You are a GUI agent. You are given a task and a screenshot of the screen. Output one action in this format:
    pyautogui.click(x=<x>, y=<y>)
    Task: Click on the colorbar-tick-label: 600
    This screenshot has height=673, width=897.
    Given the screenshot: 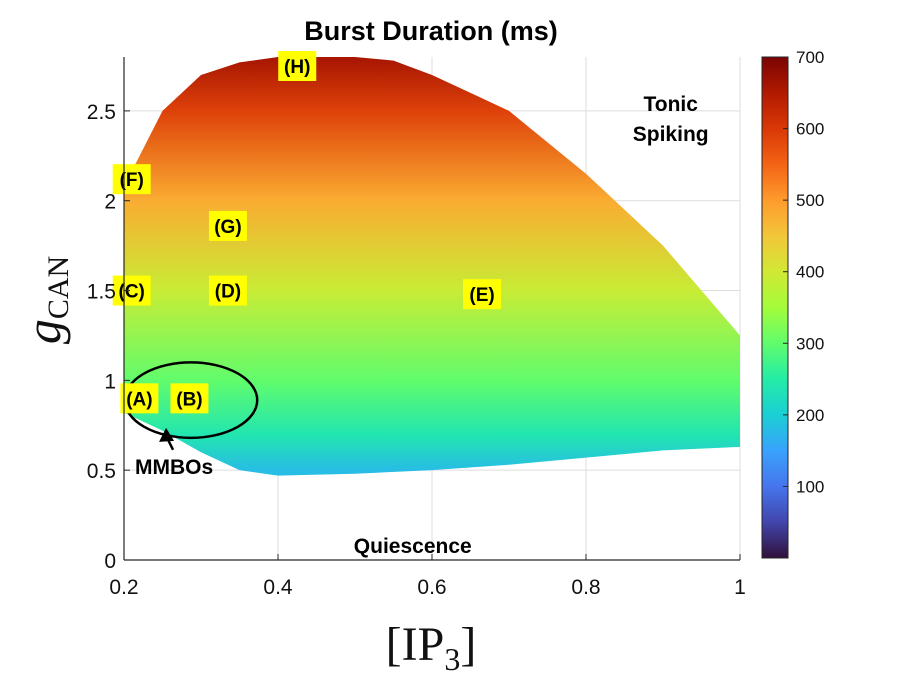 What is the action you would take?
    pyautogui.click(x=810, y=129)
    